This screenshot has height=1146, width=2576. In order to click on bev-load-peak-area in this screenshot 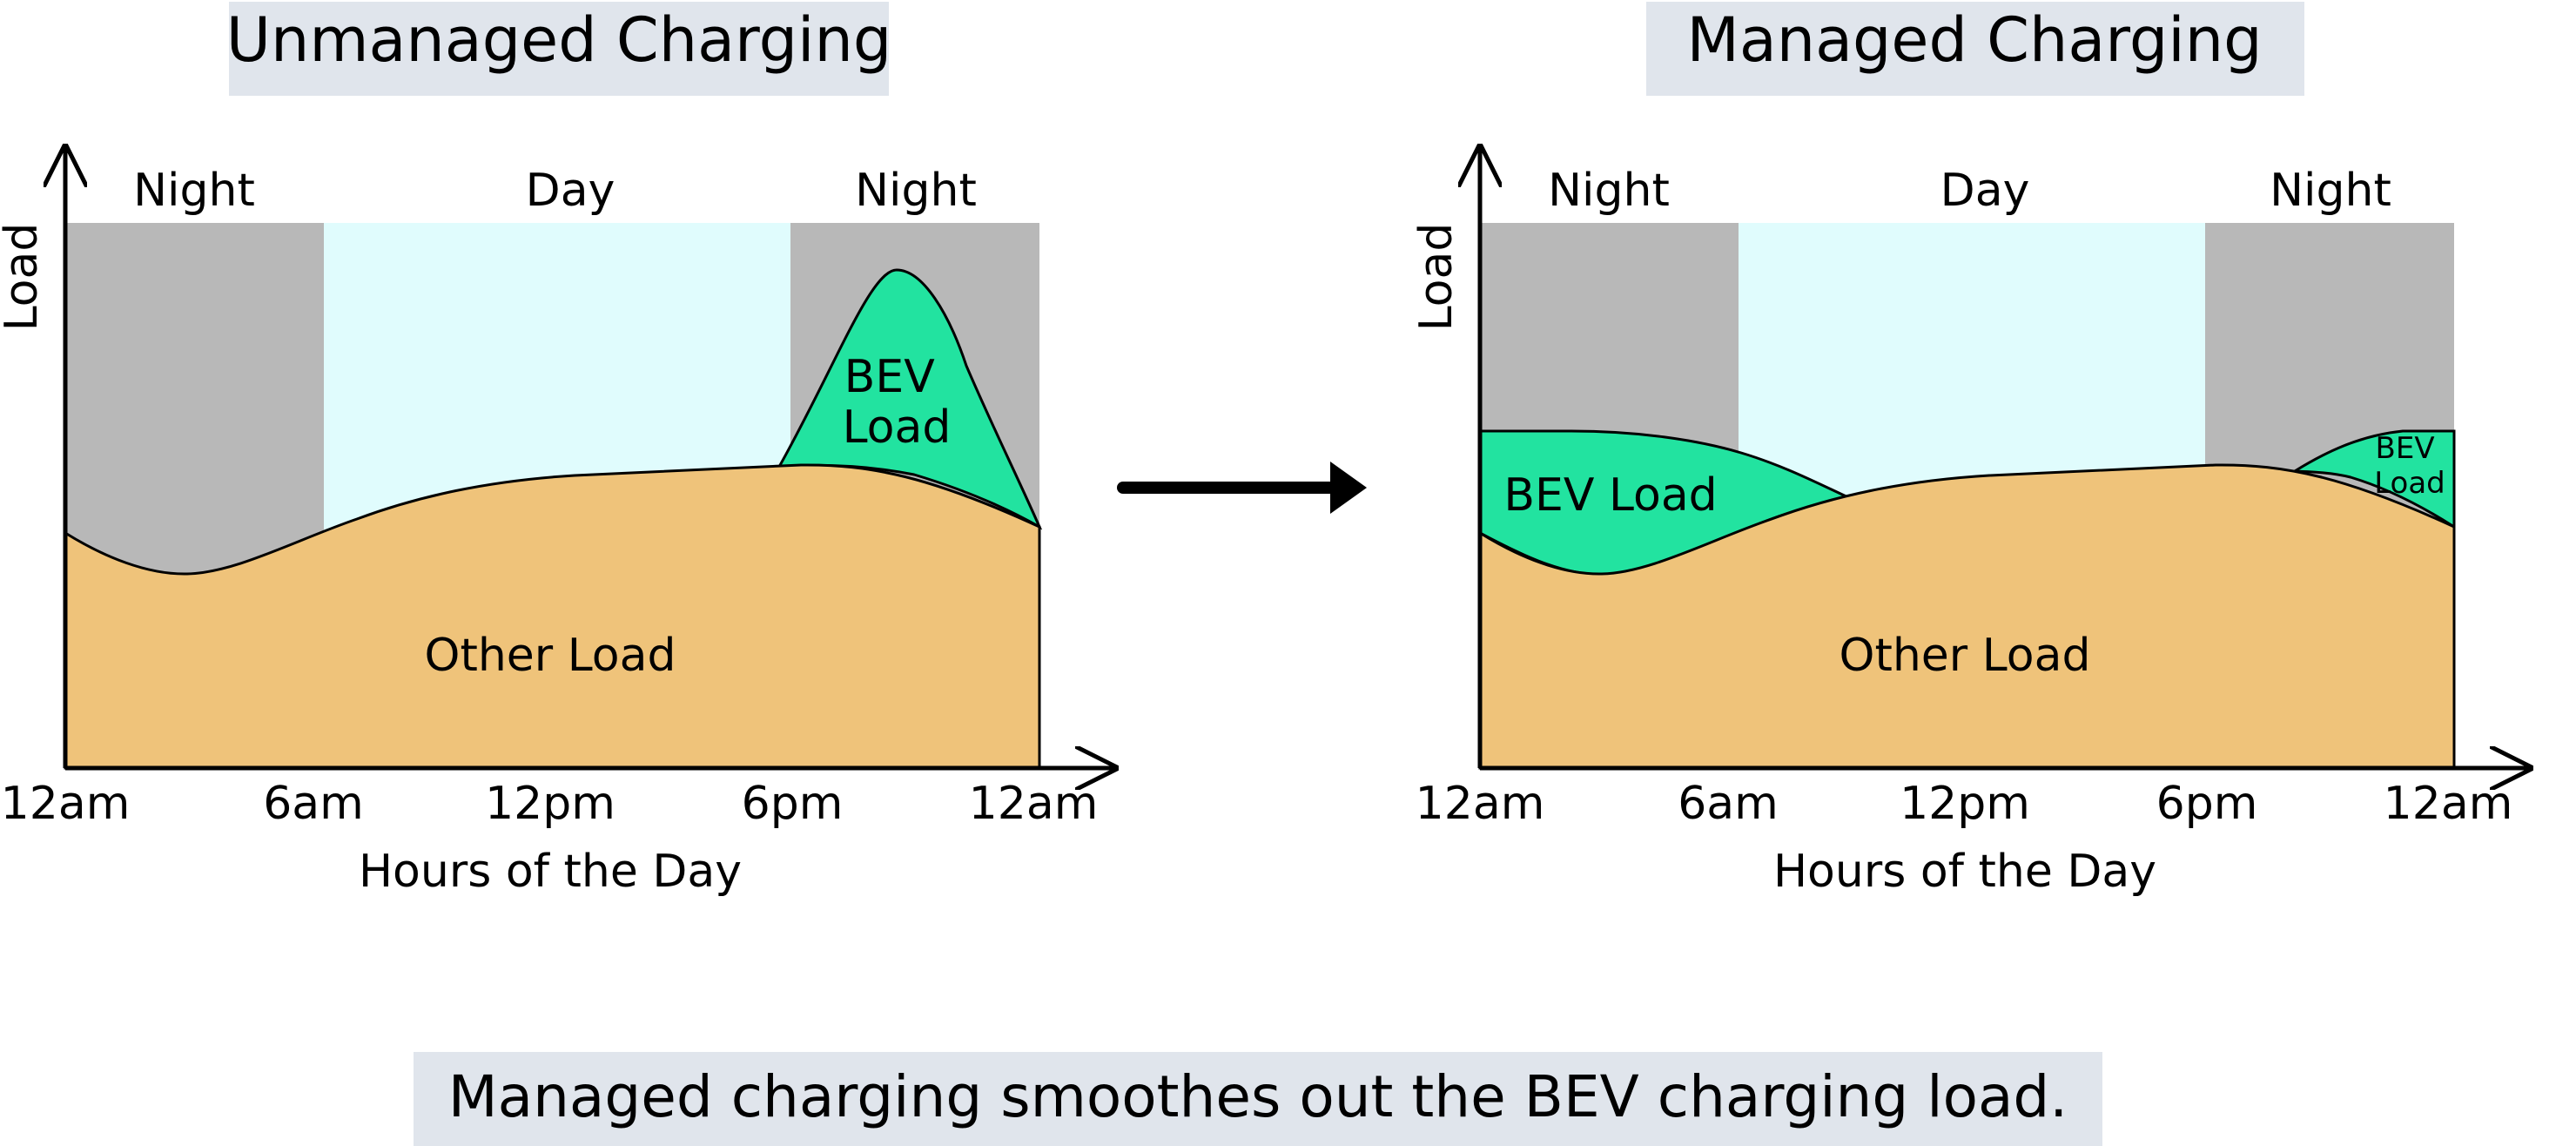, I will do `click(910, 399)`.